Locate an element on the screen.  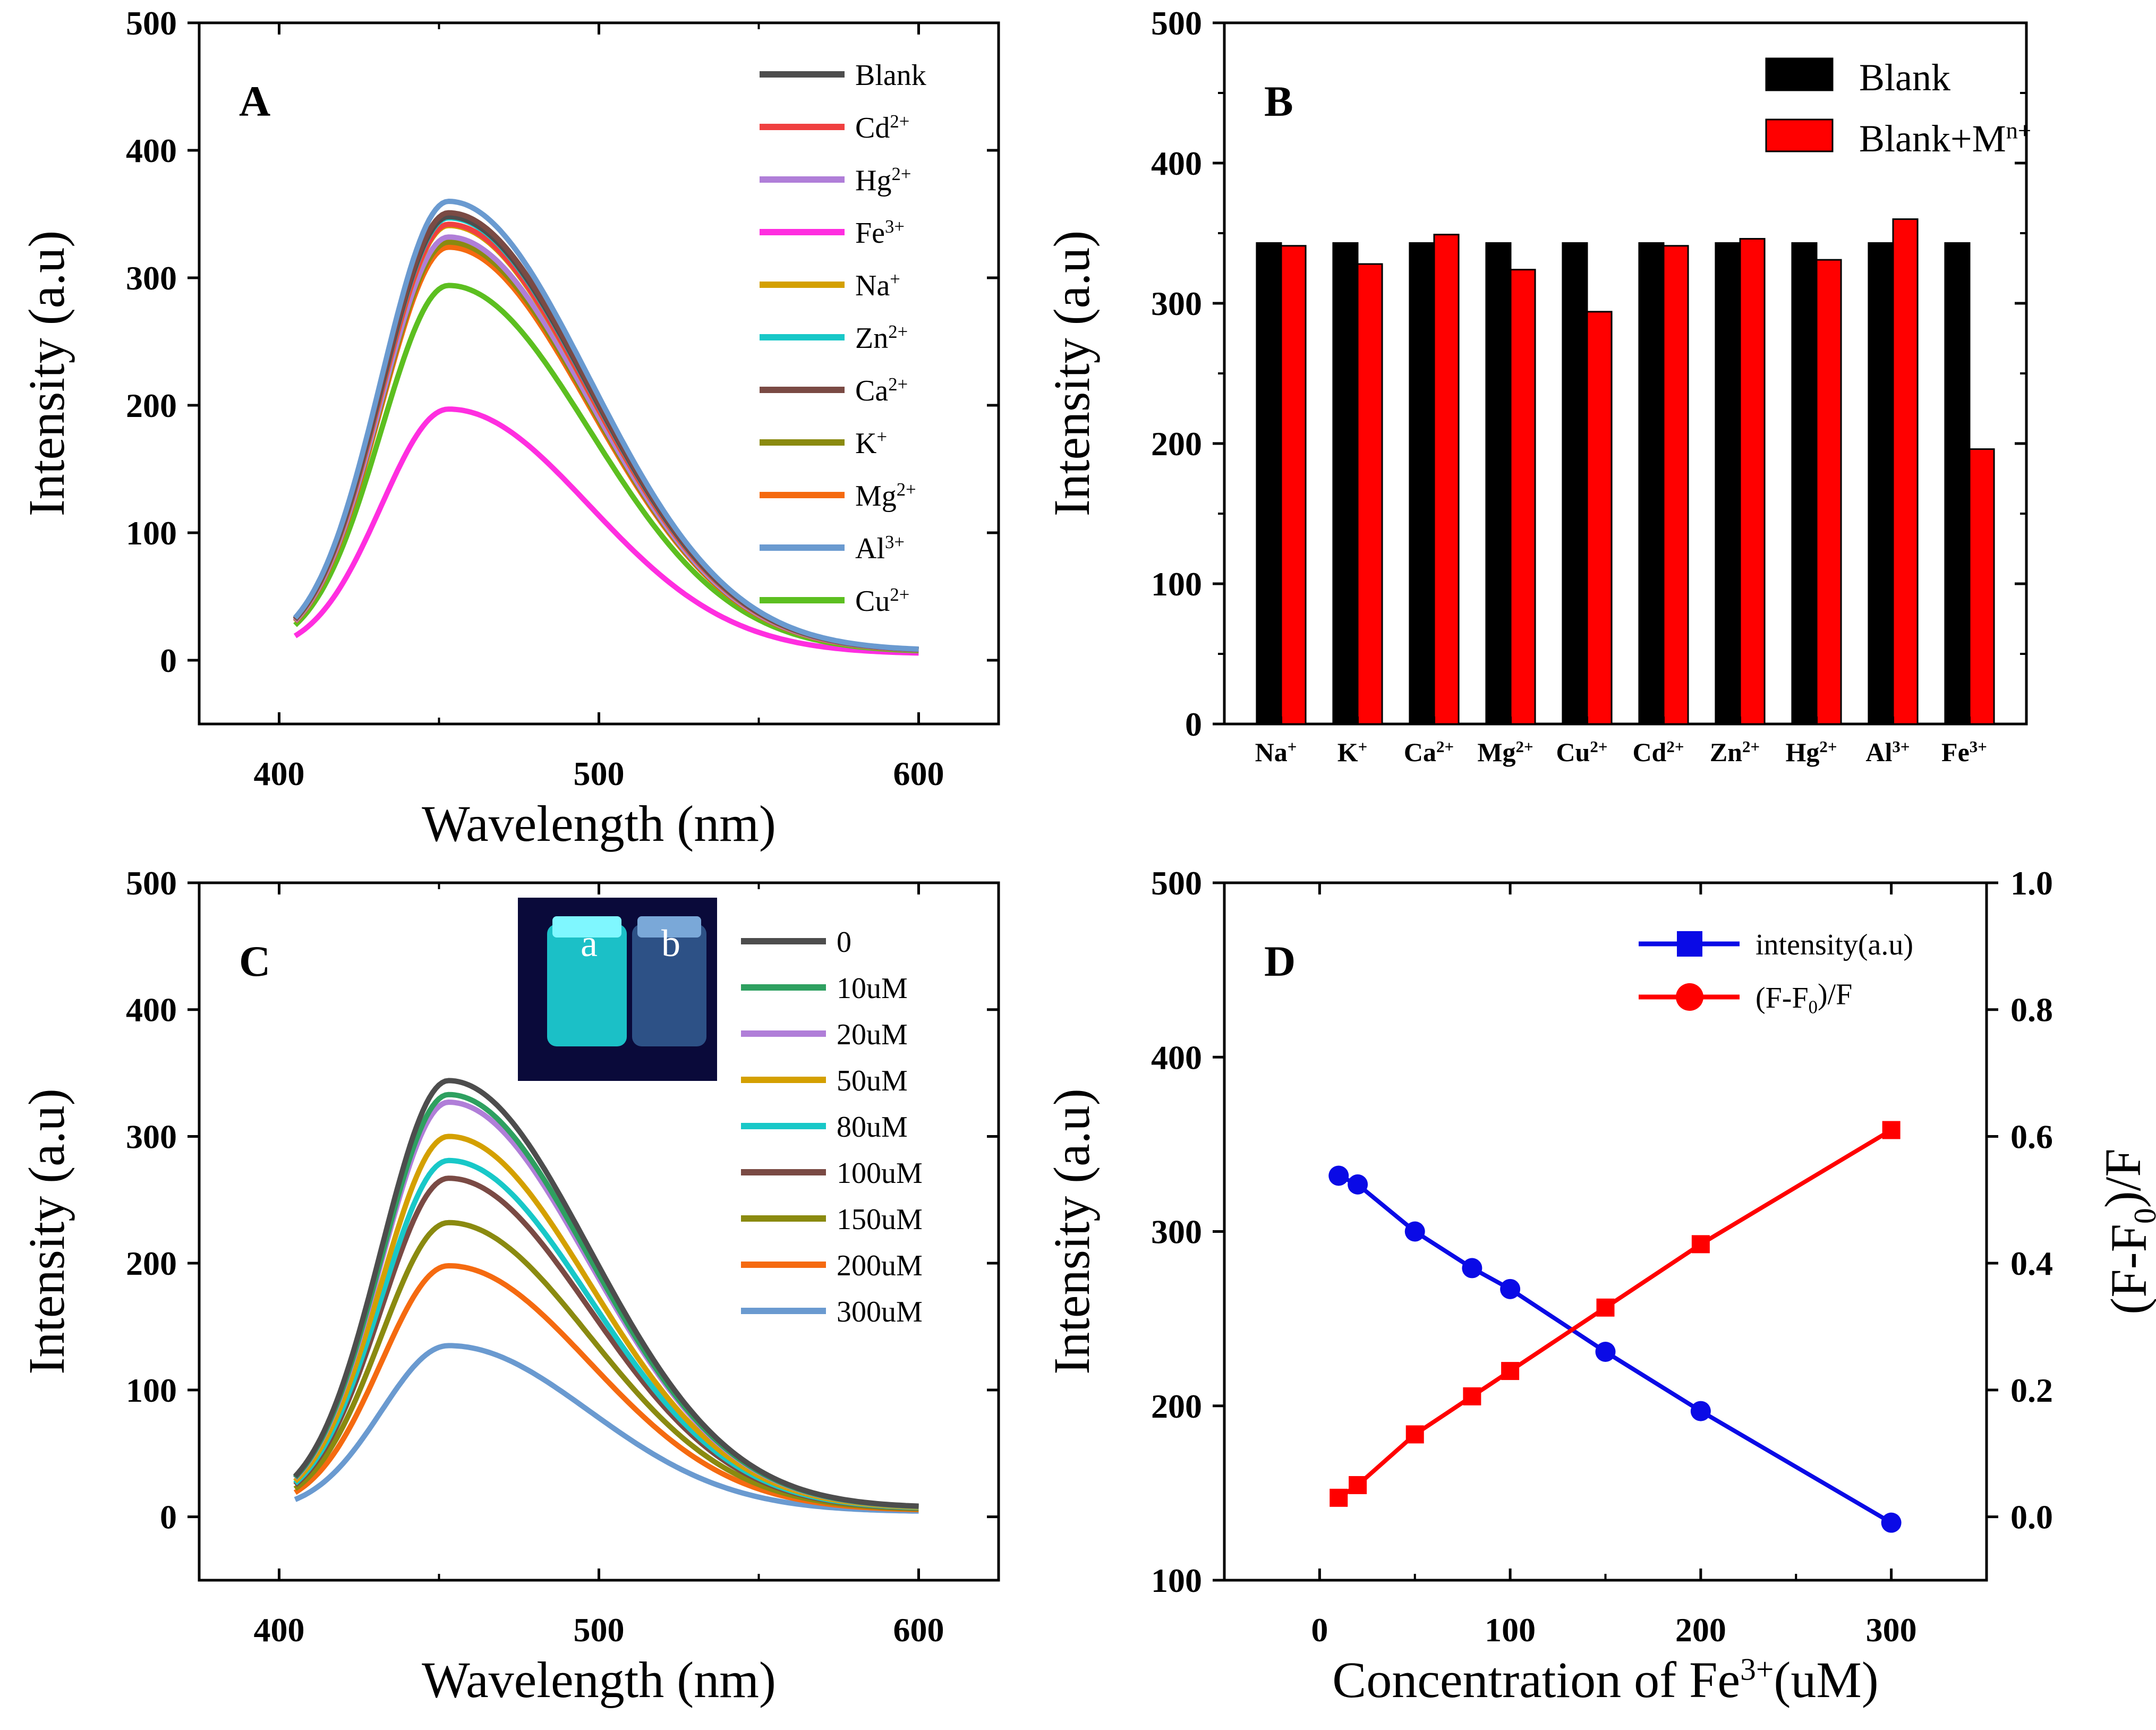
panel-label: D is located at coordinates (1280, 961).